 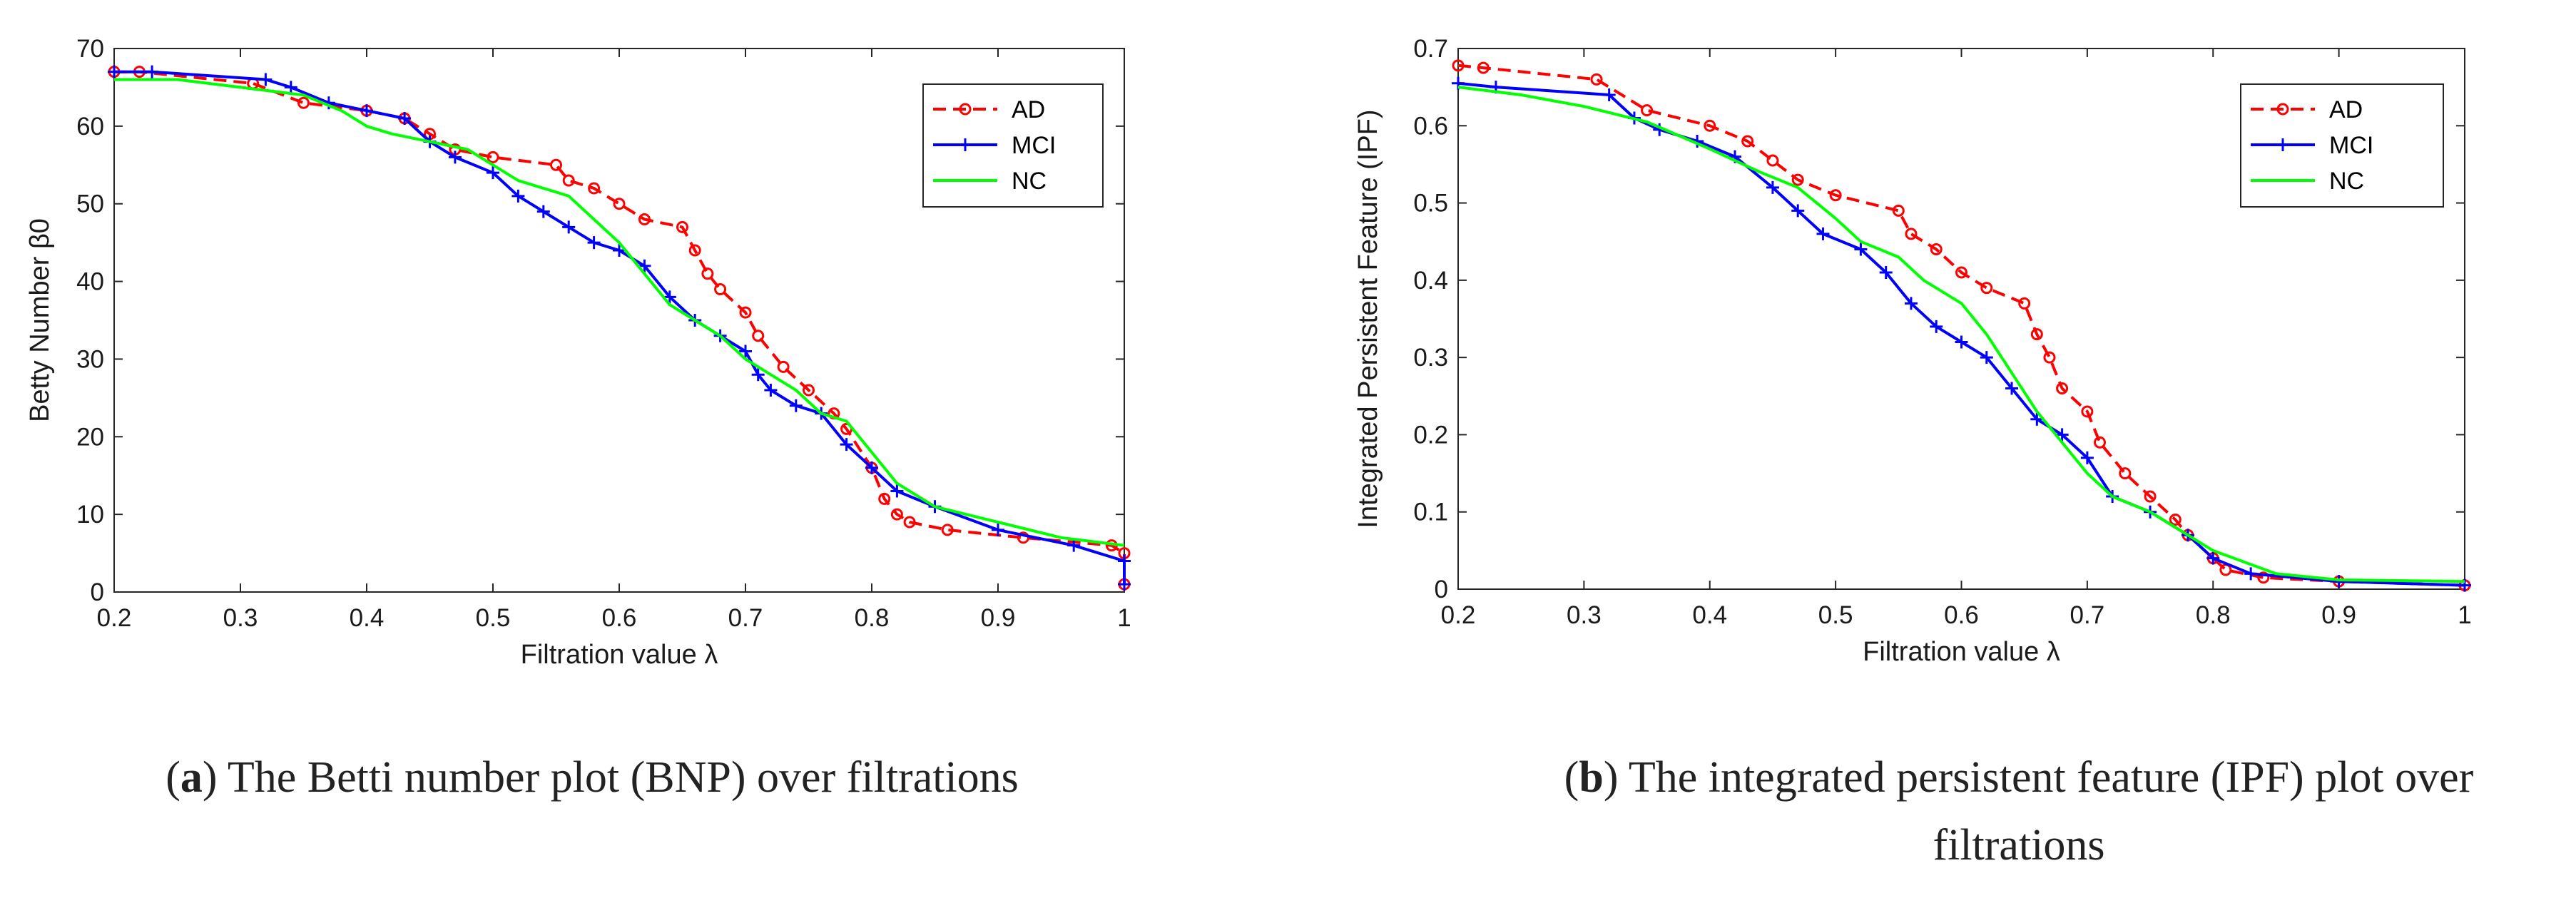 What do you see at coordinates (1430, 358) in the screenshot?
I see `y-tick-label: 0.3` at bounding box center [1430, 358].